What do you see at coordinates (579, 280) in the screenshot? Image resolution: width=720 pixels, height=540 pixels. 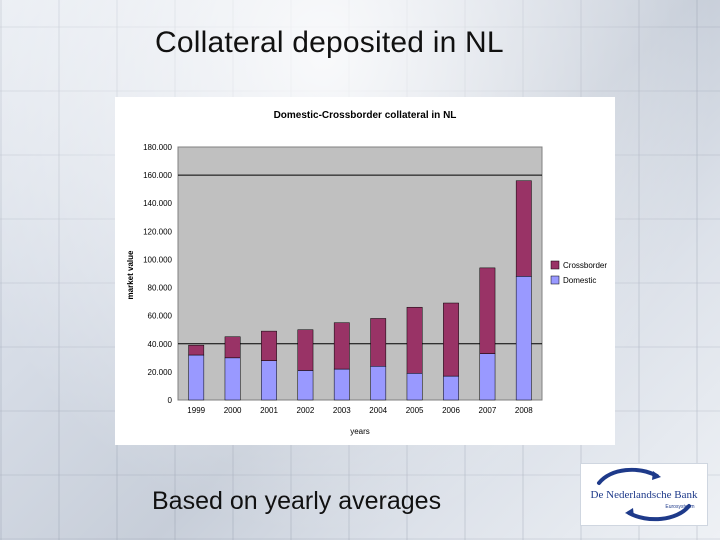 I see `legend-label-domestic: Domestic` at bounding box center [579, 280].